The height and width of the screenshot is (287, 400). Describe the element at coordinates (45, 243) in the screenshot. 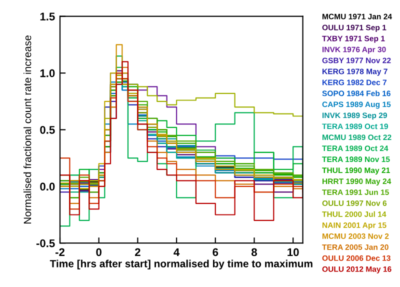

I see `y-tick-label: -0.5` at that location.